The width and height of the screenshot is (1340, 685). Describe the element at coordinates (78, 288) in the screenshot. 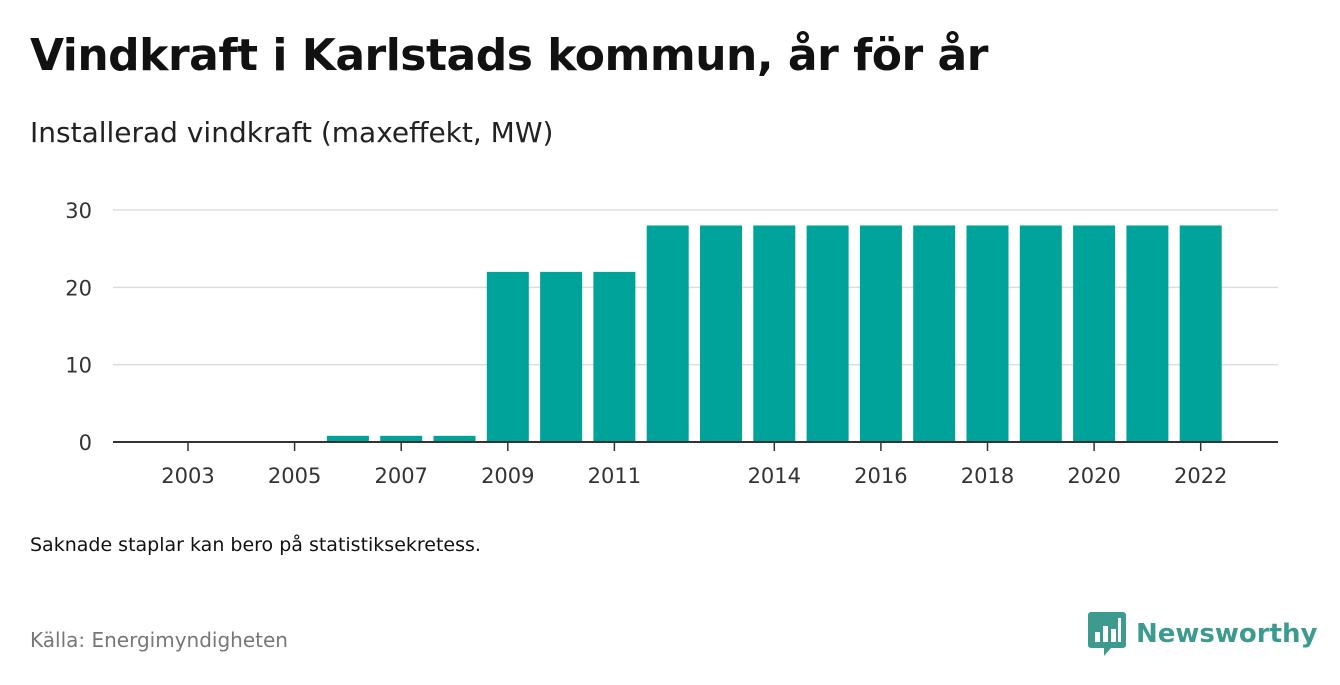

I see `y-tick-label: 20` at that location.